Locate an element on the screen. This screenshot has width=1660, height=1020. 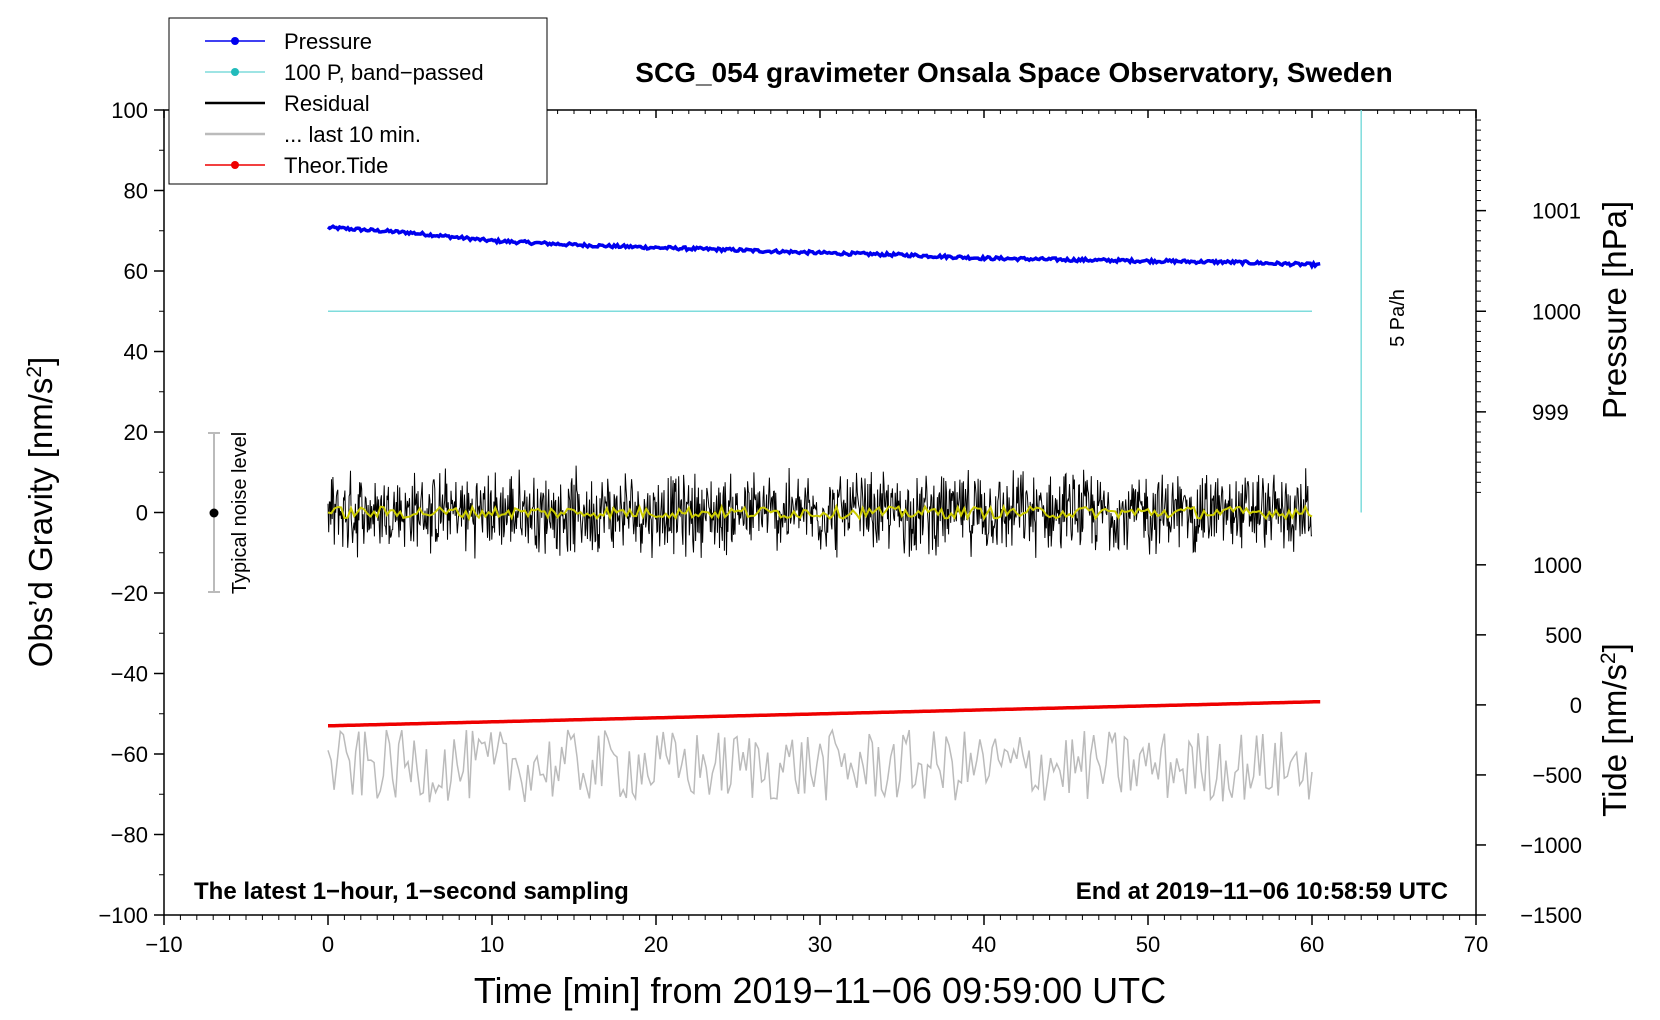
tide-axis-label-main: Tide [nm/s is located at coordinates (1614, 740).